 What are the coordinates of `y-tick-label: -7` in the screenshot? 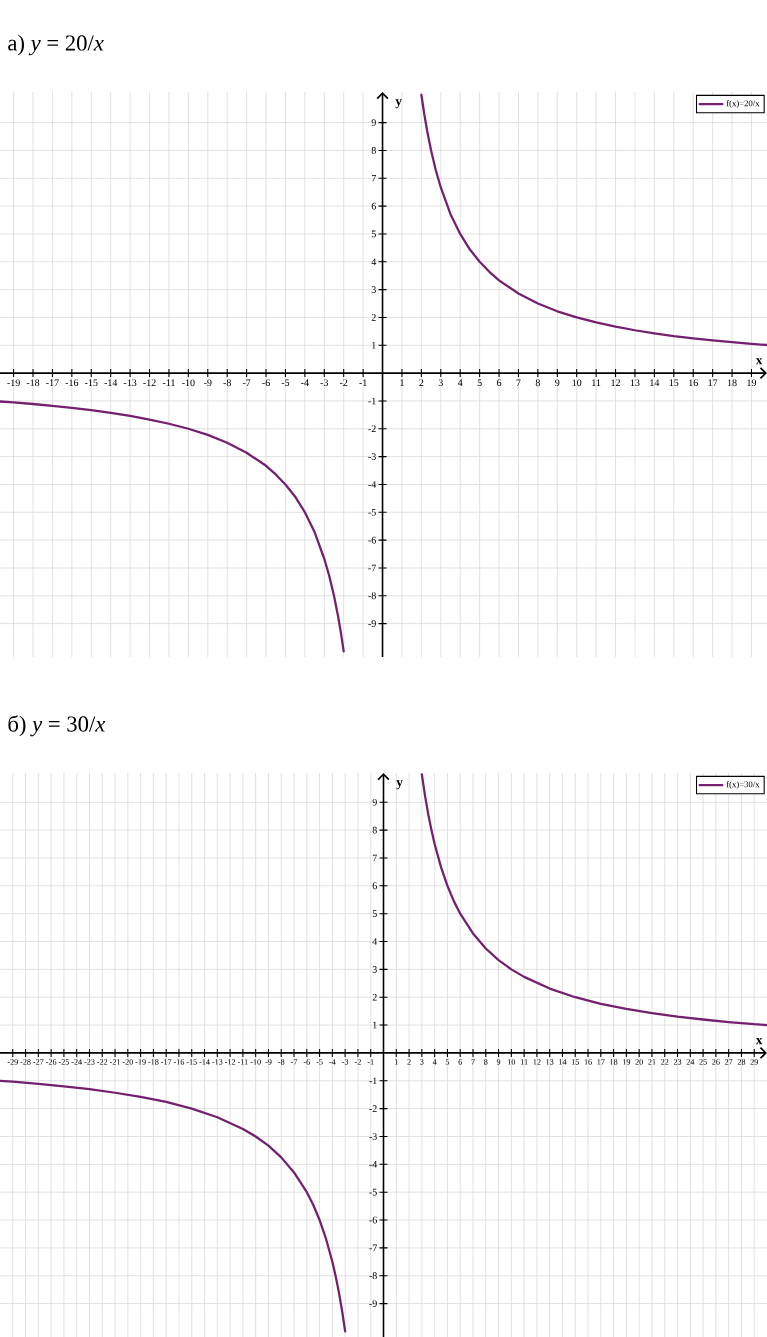 It's located at (372, 568).